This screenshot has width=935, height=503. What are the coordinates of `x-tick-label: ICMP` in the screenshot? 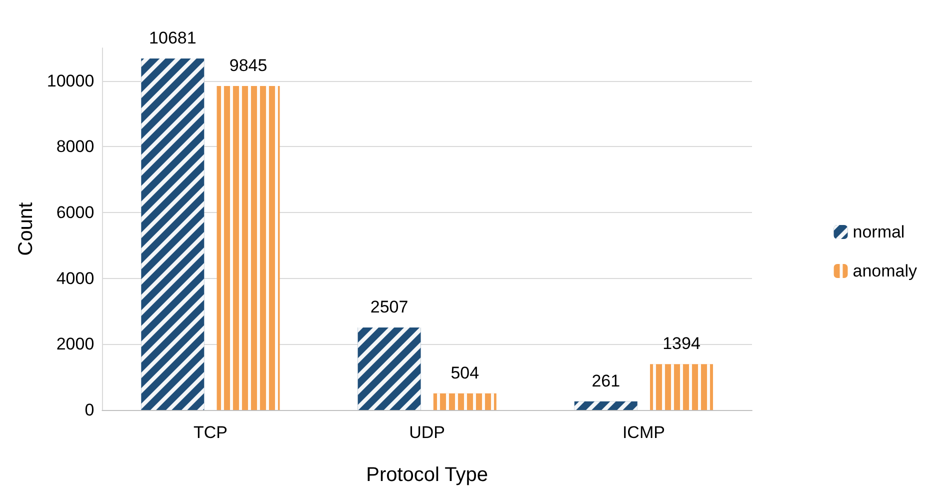 It's located at (643, 432).